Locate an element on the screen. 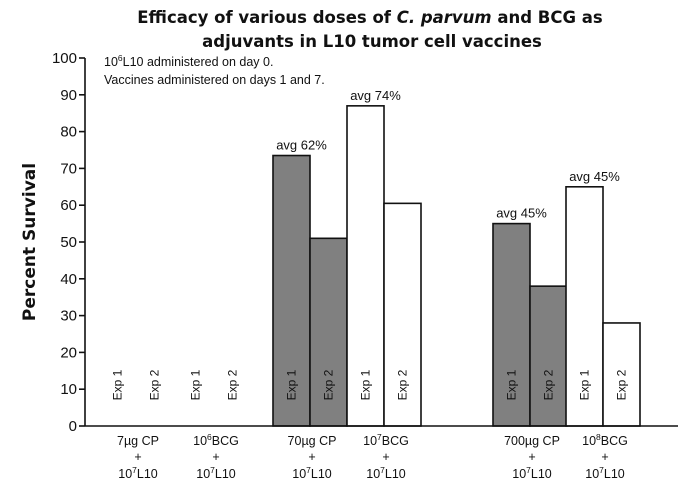  y-tick-label: 30 is located at coordinates (68, 316).